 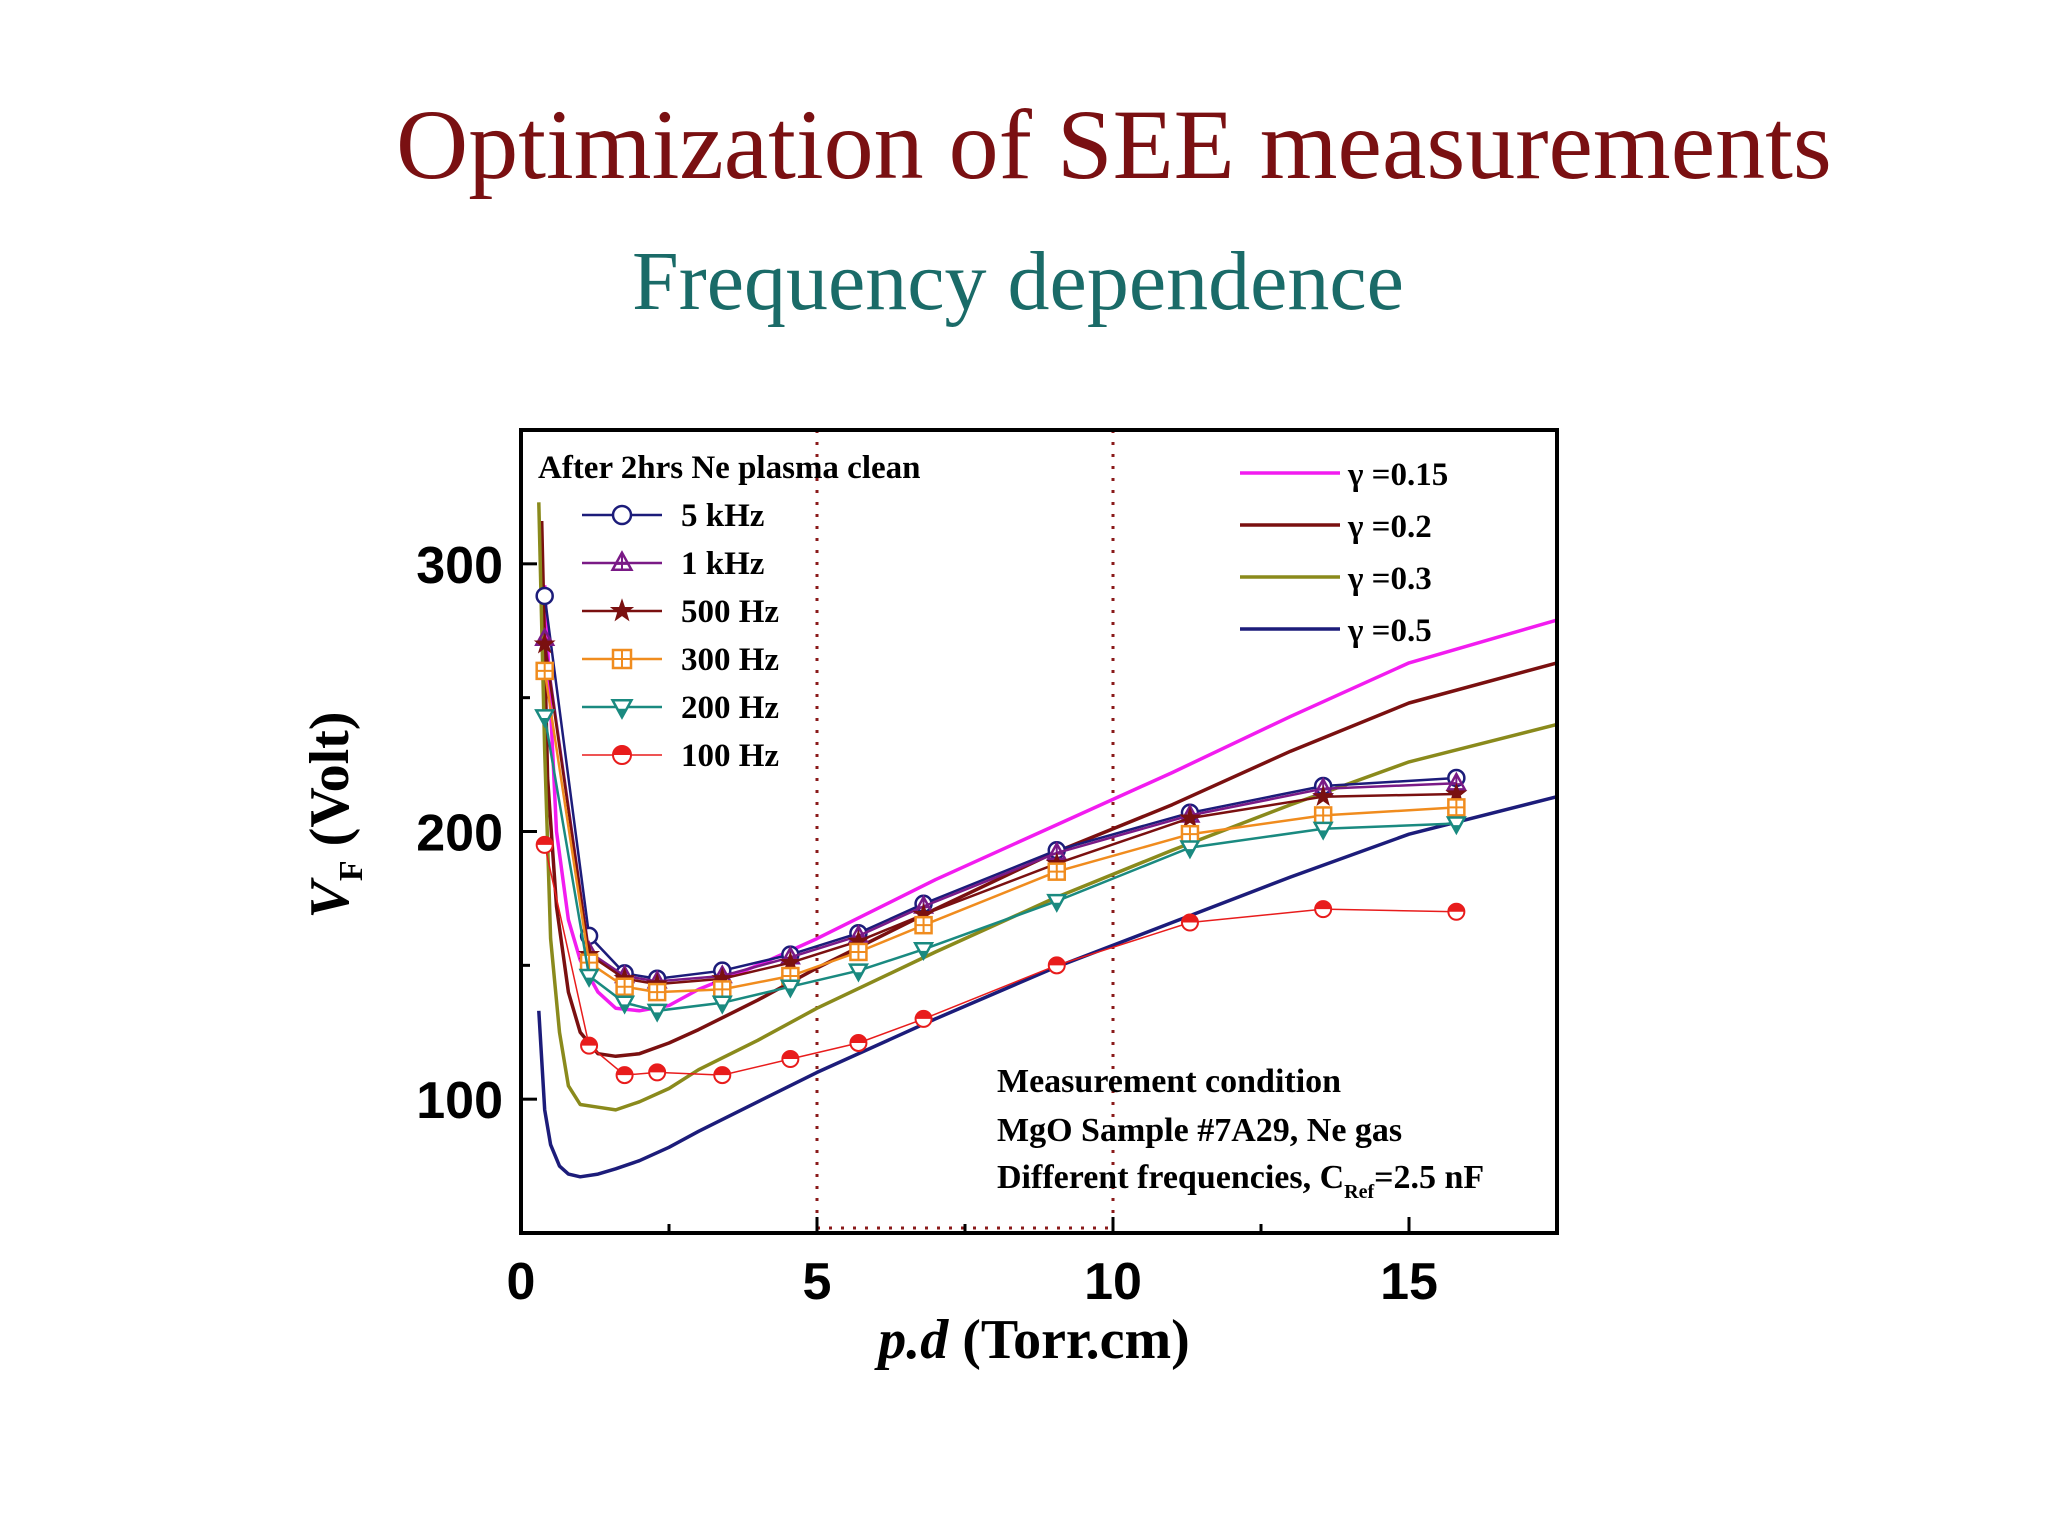 What do you see at coordinates (544, 840) in the screenshot?
I see `point-100-hz-0-fill` at bounding box center [544, 840].